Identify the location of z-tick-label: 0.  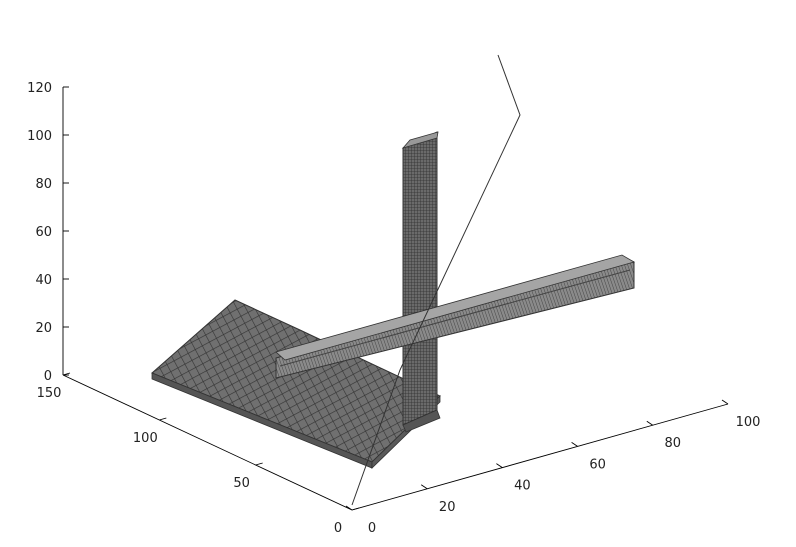
(48, 376).